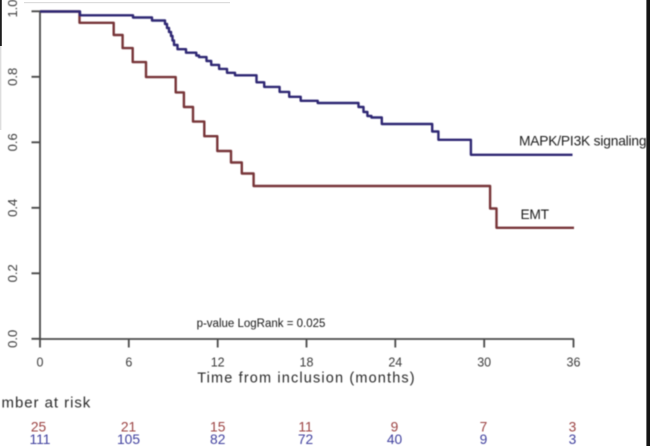  I want to click on svg-text: 0.4, so click(12, 208).